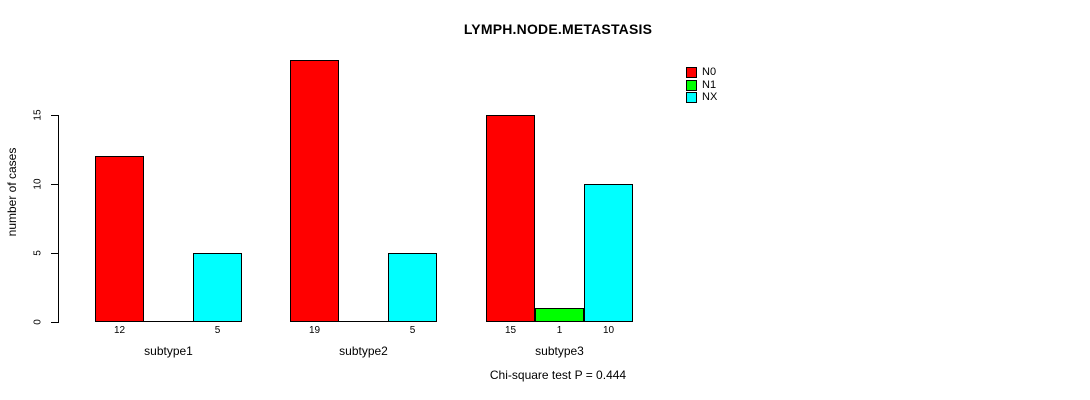 The height and width of the screenshot is (400, 1090). What do you see at coordinates (58, 219) in the screenshot?
I see `y-axis-line` at bounding box center [58, 219].